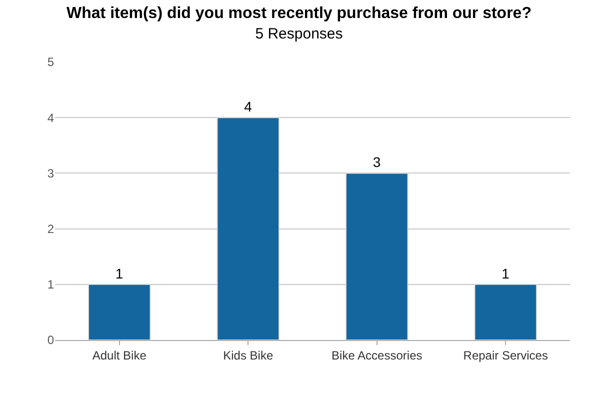 The height and width of the screenshot is (395, 598). Describe the element at coordinates (376, 162) in the screenshot. I see `data-label: 3` at that location.